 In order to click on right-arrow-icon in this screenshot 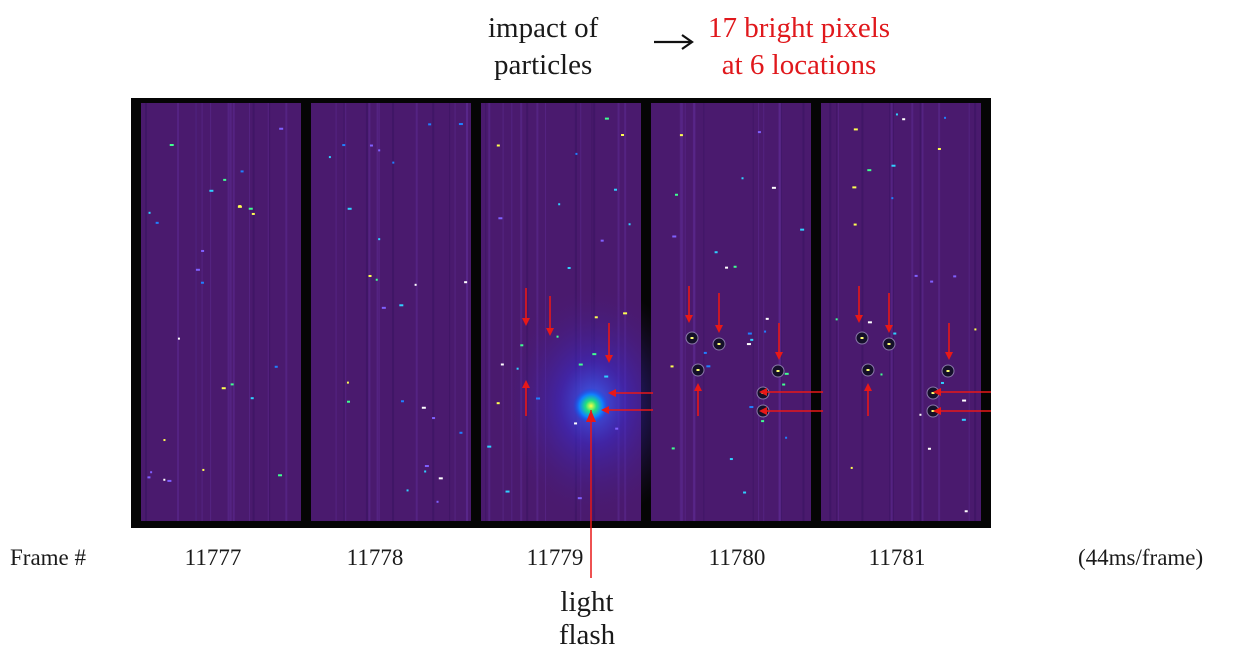, I will do `click(674, 42)`.